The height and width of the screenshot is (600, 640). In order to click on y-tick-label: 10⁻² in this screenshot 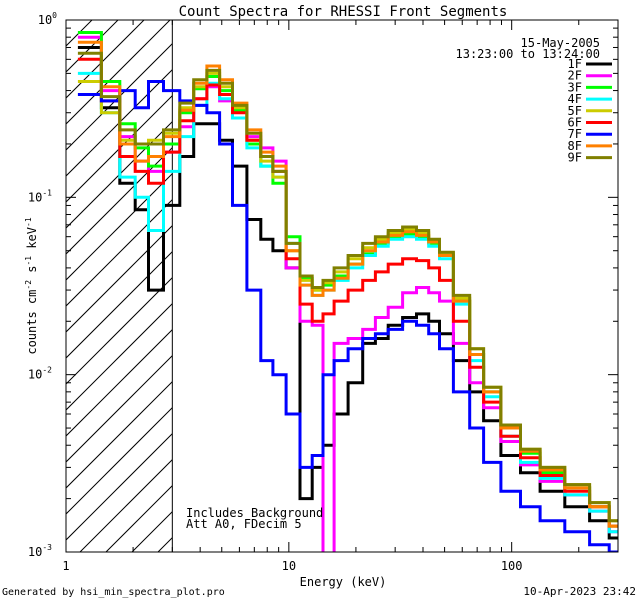, I will do `click(40, 374)`.